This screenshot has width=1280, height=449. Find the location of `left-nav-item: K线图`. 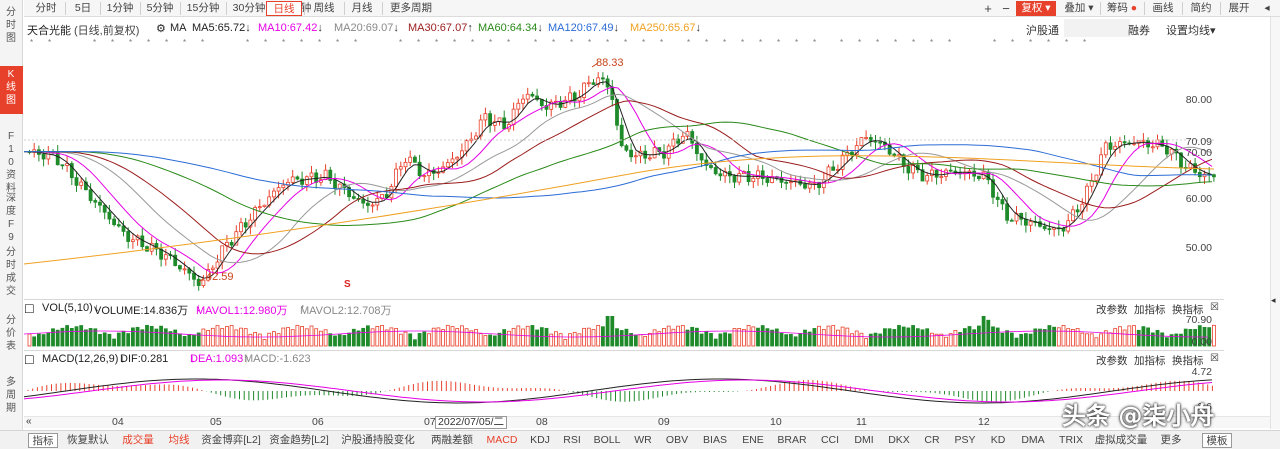

left-nav-item: K线图 is located at coordinates (11, 90).